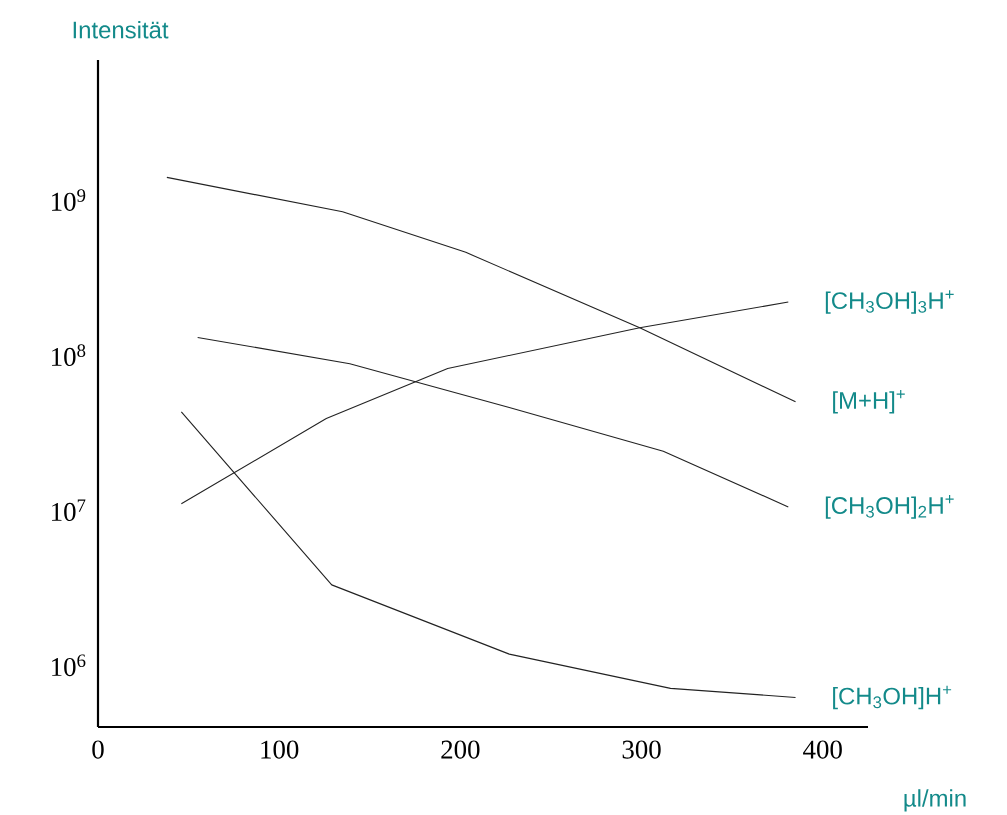 The width and height of the screenshot is (1007, 815). Describe the element at coordinates (889, 507) in the screenshot. I see `series-label: [CH$_{3}$OH]$_{2}$H$^{+}$` at that location.